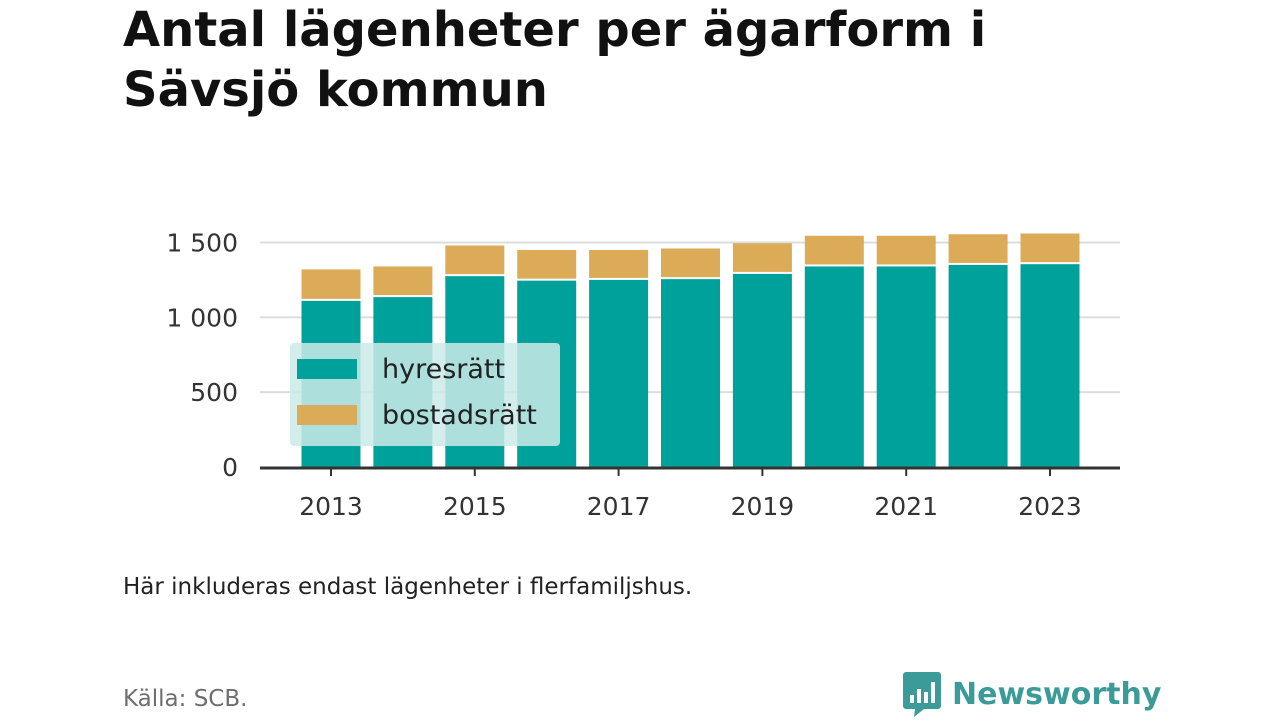  Describe the element at coordinates (443, 369) in the screenshot. I see `legend-label: hyresrätt` at that location.